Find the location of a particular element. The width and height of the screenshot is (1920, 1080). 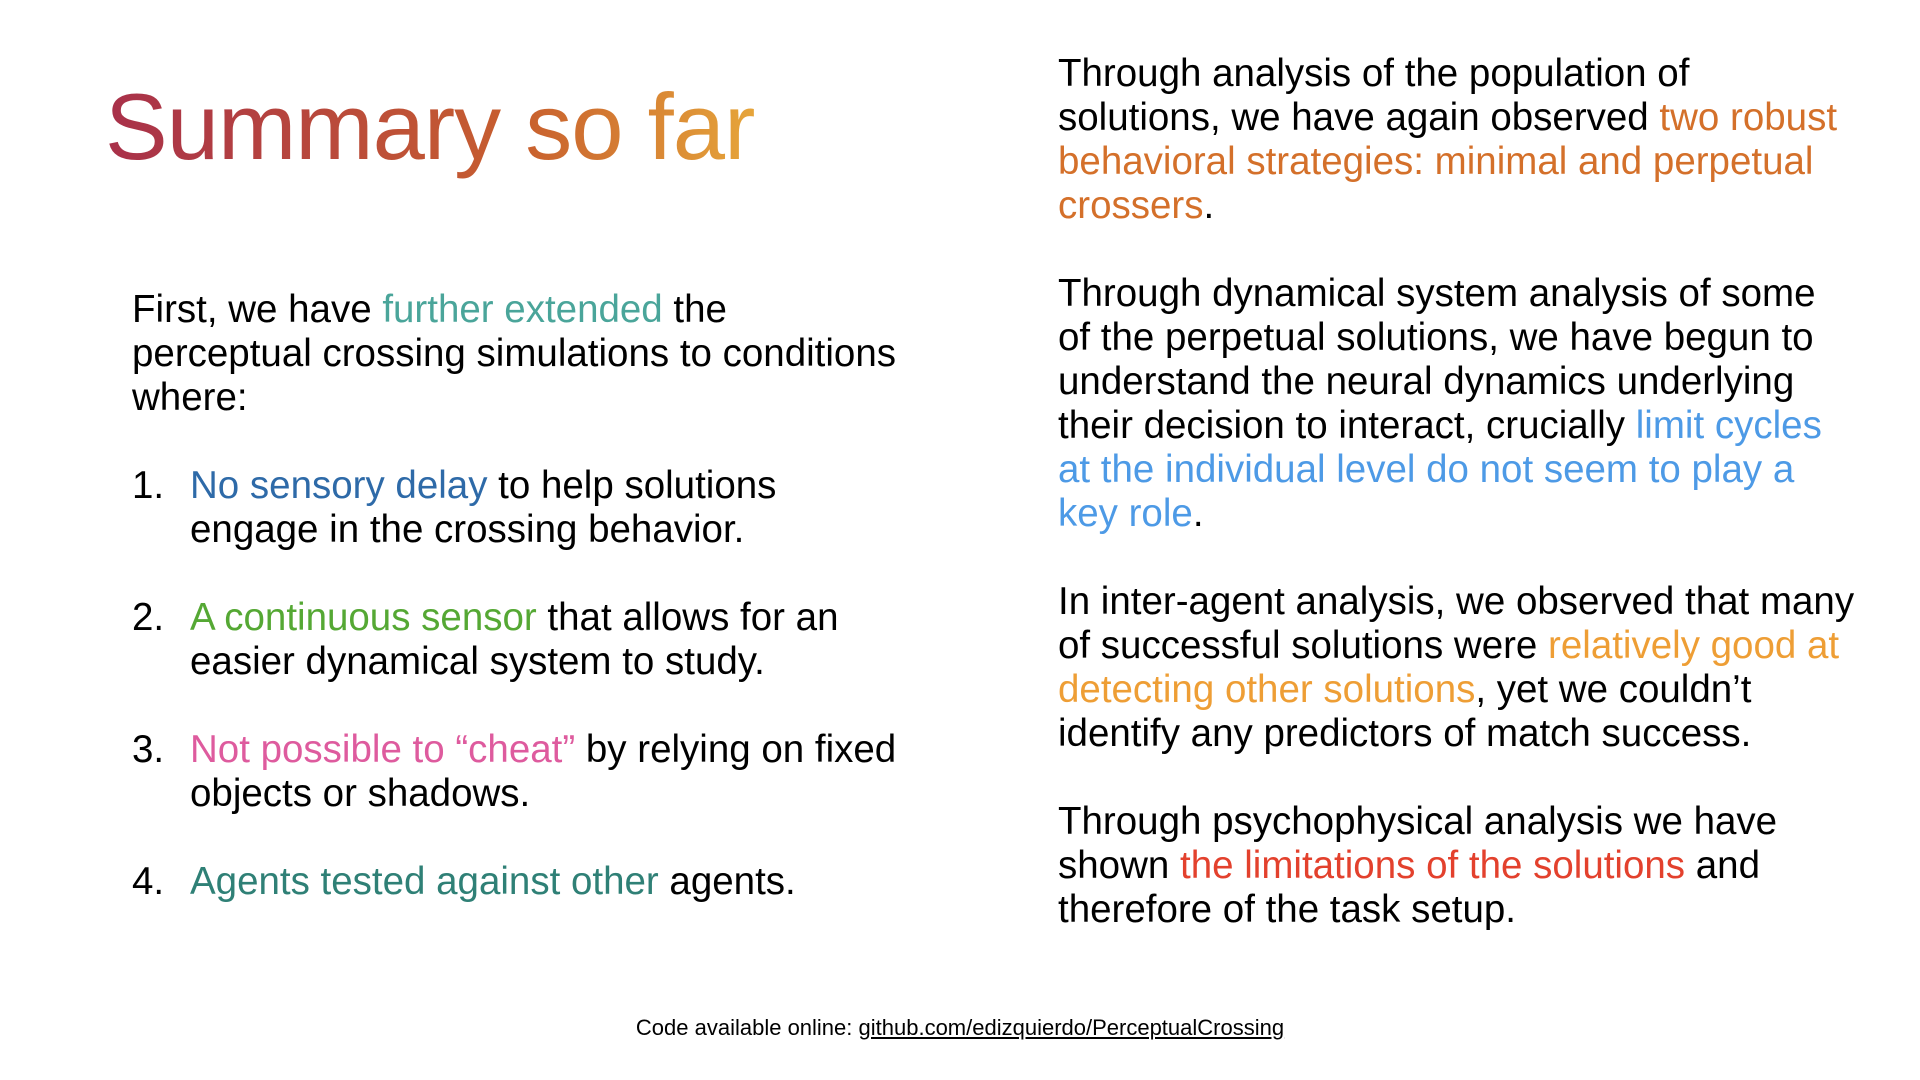

title-part-so-far: so far is located at coordinates (640, 126).